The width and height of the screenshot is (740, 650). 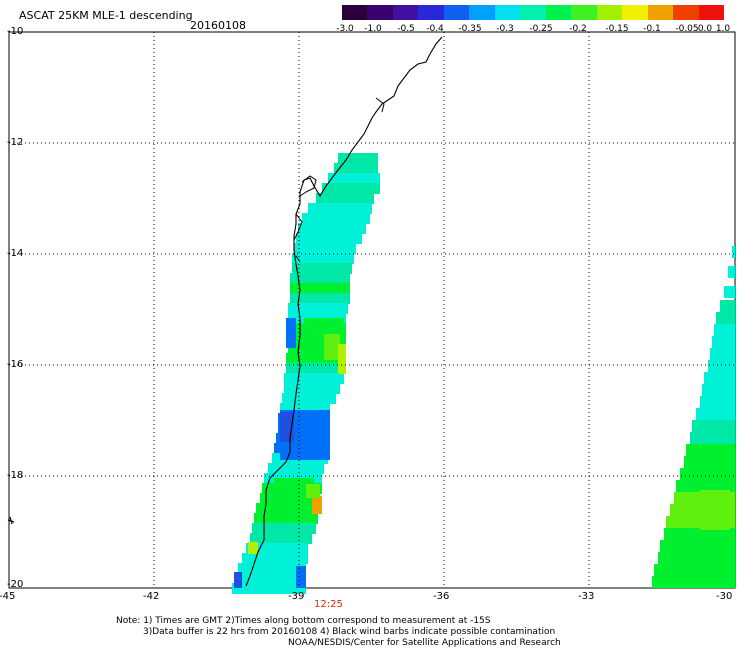 What do you see at coordinates (15, 364) in the screenshot?
I see `lat-label: -16` at bounding box center [15, 364].